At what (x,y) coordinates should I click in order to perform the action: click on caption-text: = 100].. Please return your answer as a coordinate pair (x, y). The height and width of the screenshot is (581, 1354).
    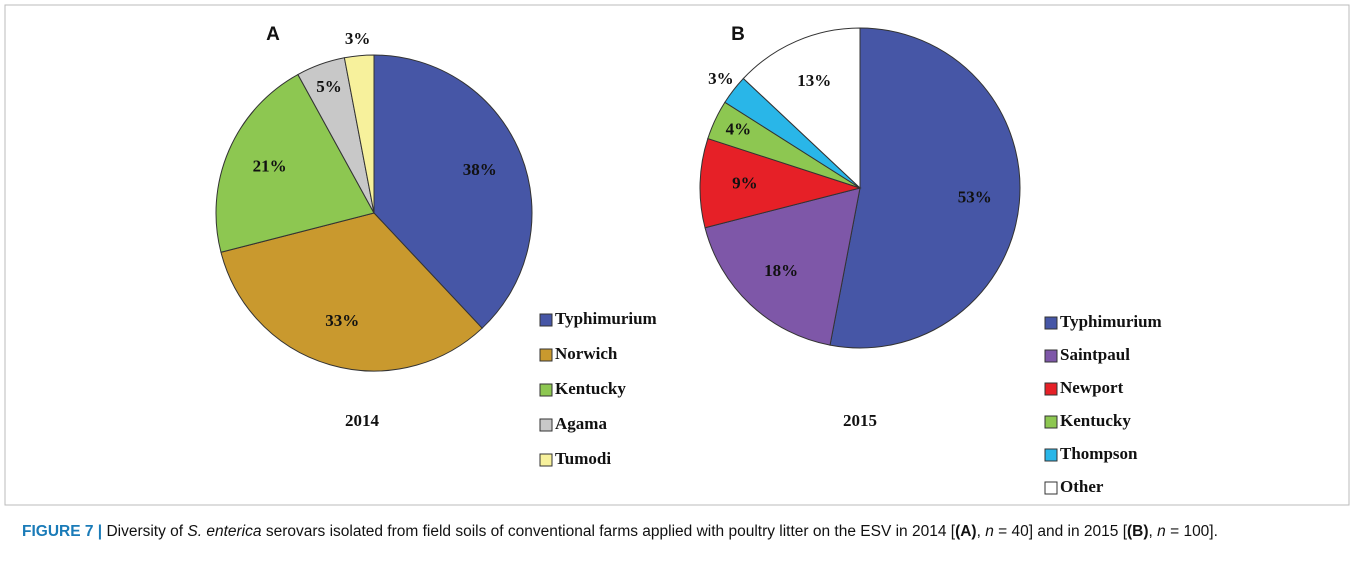
    Looking at the image, I should click on (1191, 531).